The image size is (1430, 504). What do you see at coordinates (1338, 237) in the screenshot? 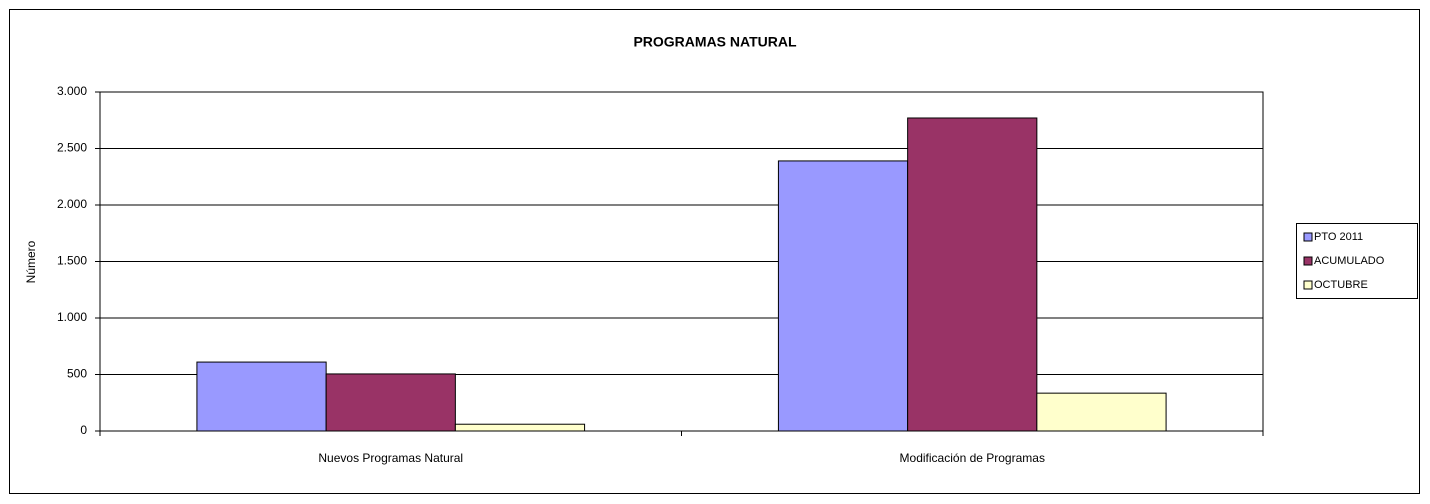
I see `legend-label: PTO 2011` at bounding box center [1338, 237].